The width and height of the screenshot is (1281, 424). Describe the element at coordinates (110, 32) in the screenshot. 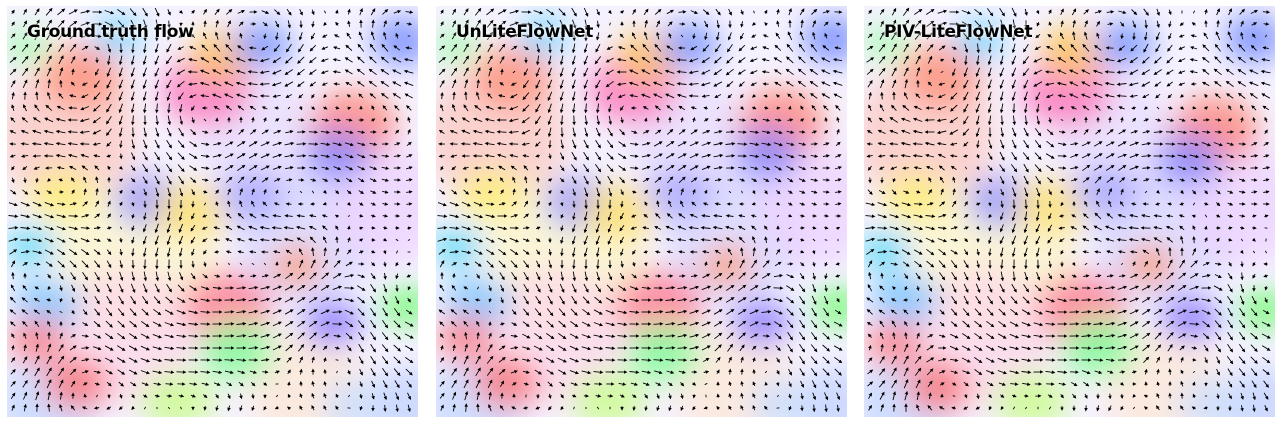

I see `panel-title-ground-truth: Ground truth flow` at that location.